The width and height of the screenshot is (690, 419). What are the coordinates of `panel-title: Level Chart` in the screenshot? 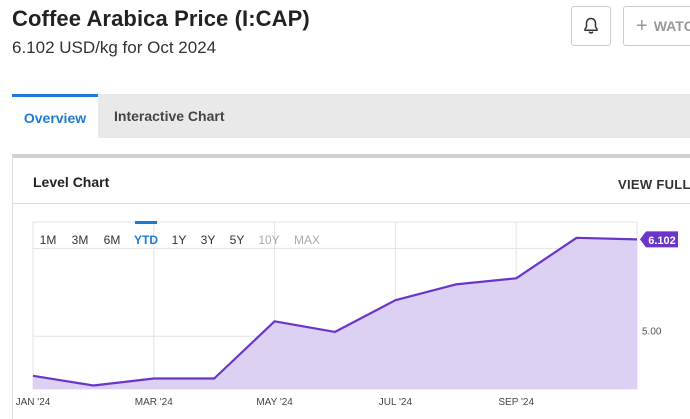 It's located at (71, 182).